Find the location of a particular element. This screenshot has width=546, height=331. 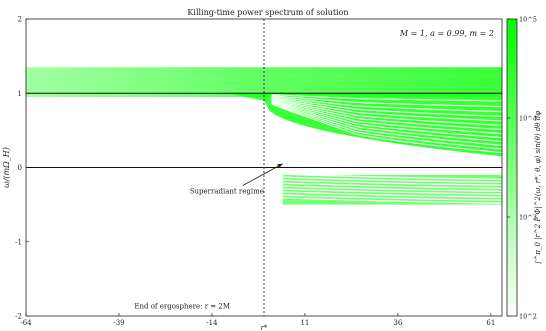

x-tick-label: 36 is located at coordinates (397, 323).